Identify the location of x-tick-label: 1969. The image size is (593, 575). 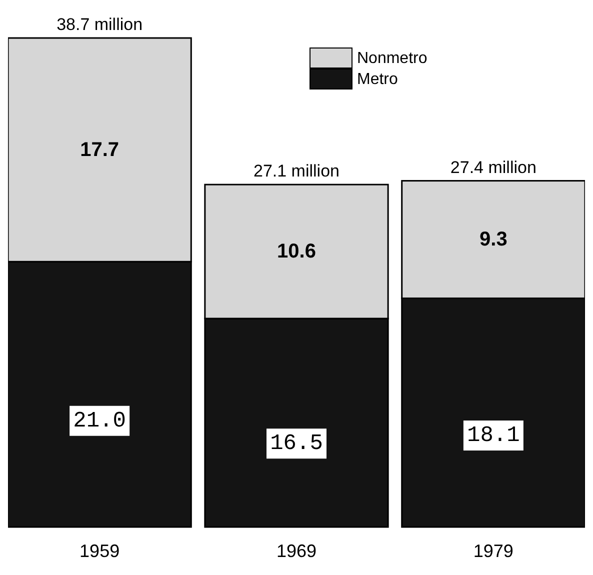
(296, 551).